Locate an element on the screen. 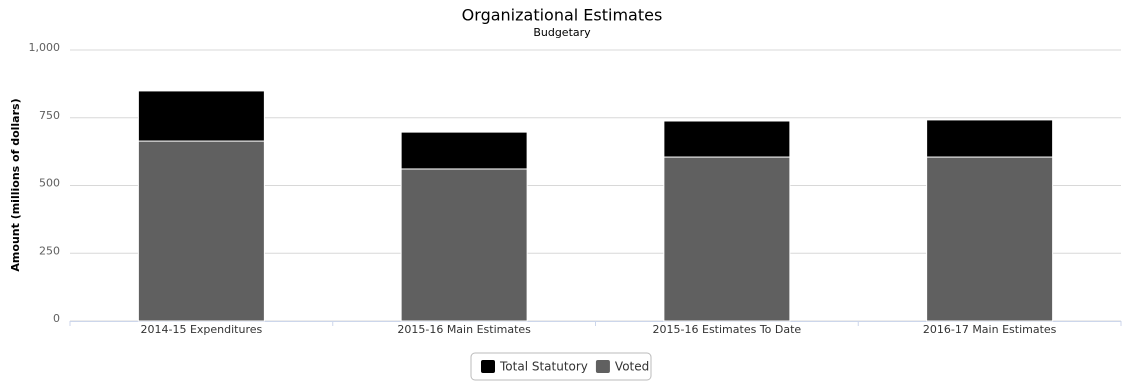 The height and width of the screenshot is (389, 1125). y-tick-label: 250 is located at coordinates (49, 250).